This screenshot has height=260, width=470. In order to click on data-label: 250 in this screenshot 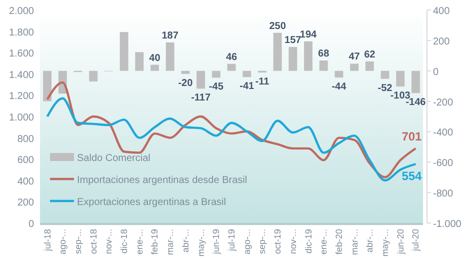, I will do `click(277, 26)`.